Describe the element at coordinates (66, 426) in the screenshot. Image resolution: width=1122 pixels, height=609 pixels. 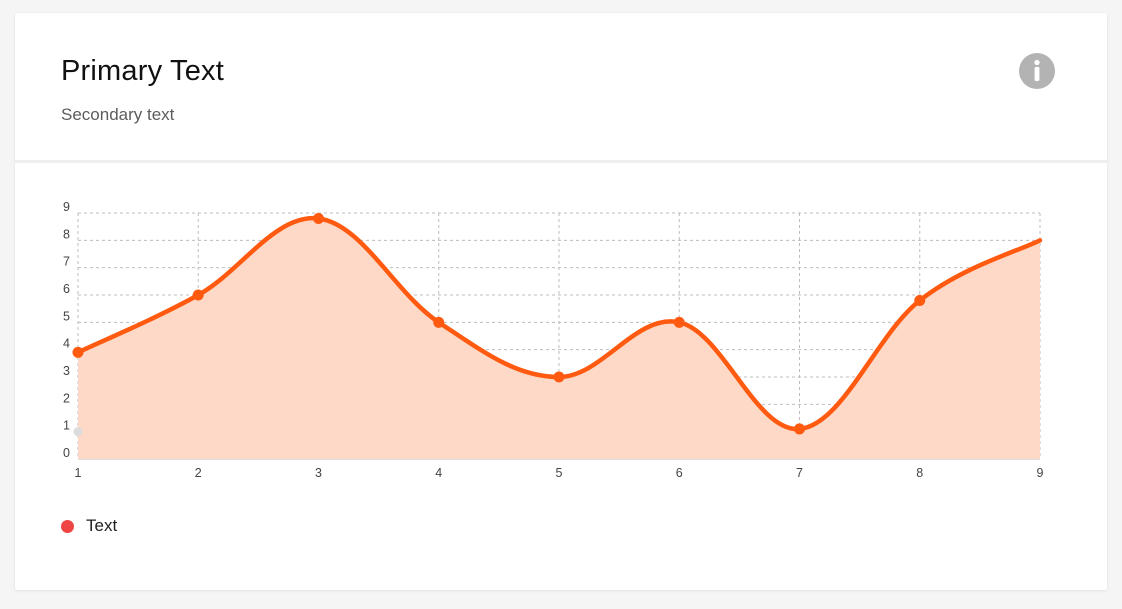
I see `y-tick-label: 1` at that location.